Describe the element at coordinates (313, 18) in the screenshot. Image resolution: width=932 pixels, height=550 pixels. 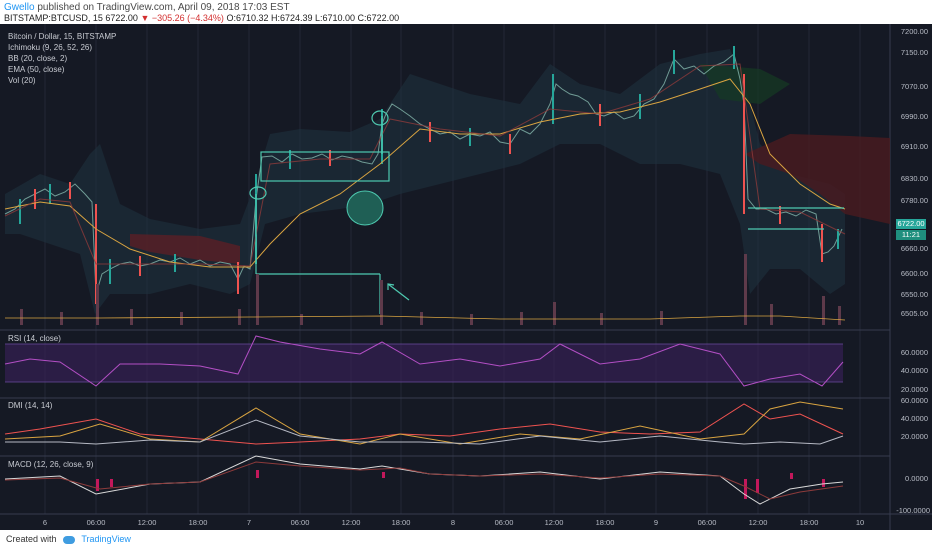
I see `ohlc-values: O:6710.32 H:6724.39 L:6710.00 C:6722.00` at that location.